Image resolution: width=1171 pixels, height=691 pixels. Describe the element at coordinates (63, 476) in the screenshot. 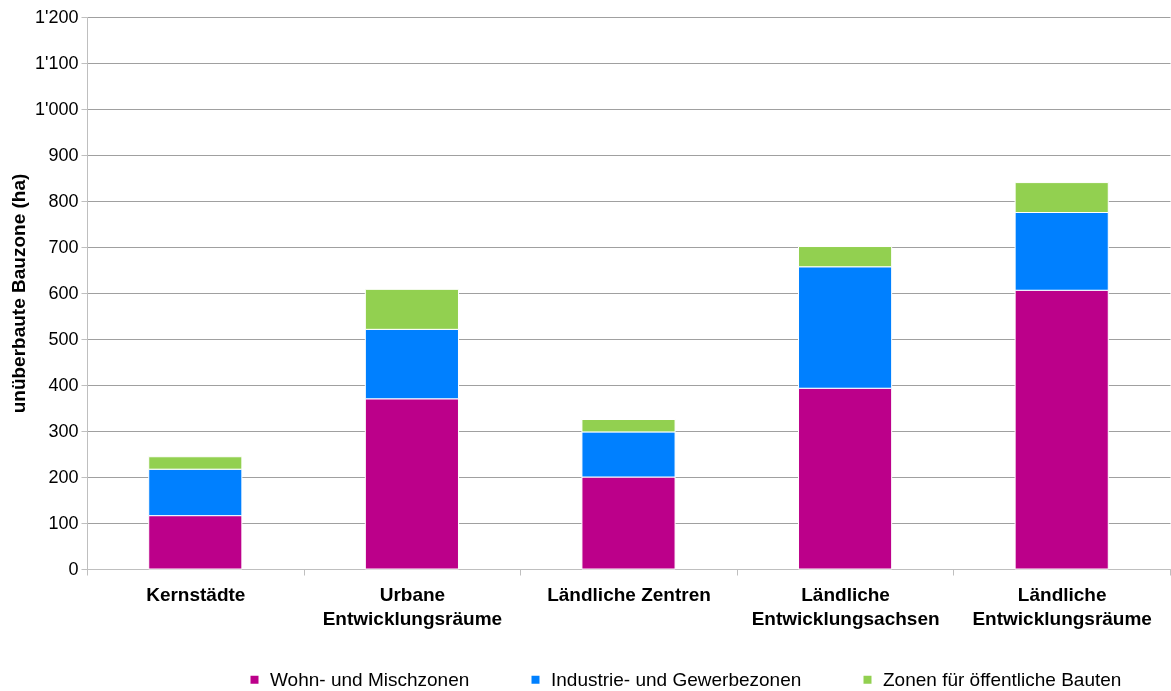

I see `y-tick-label: 200` at that location.